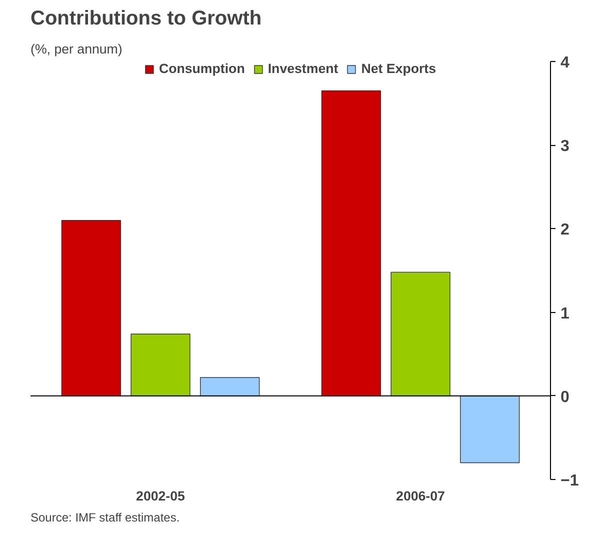 The width and height of the screenshot is (594, 533). Describe the element at coordinates (565, 147) in the screenshot. I see `y-tick-label: 3` at that location.